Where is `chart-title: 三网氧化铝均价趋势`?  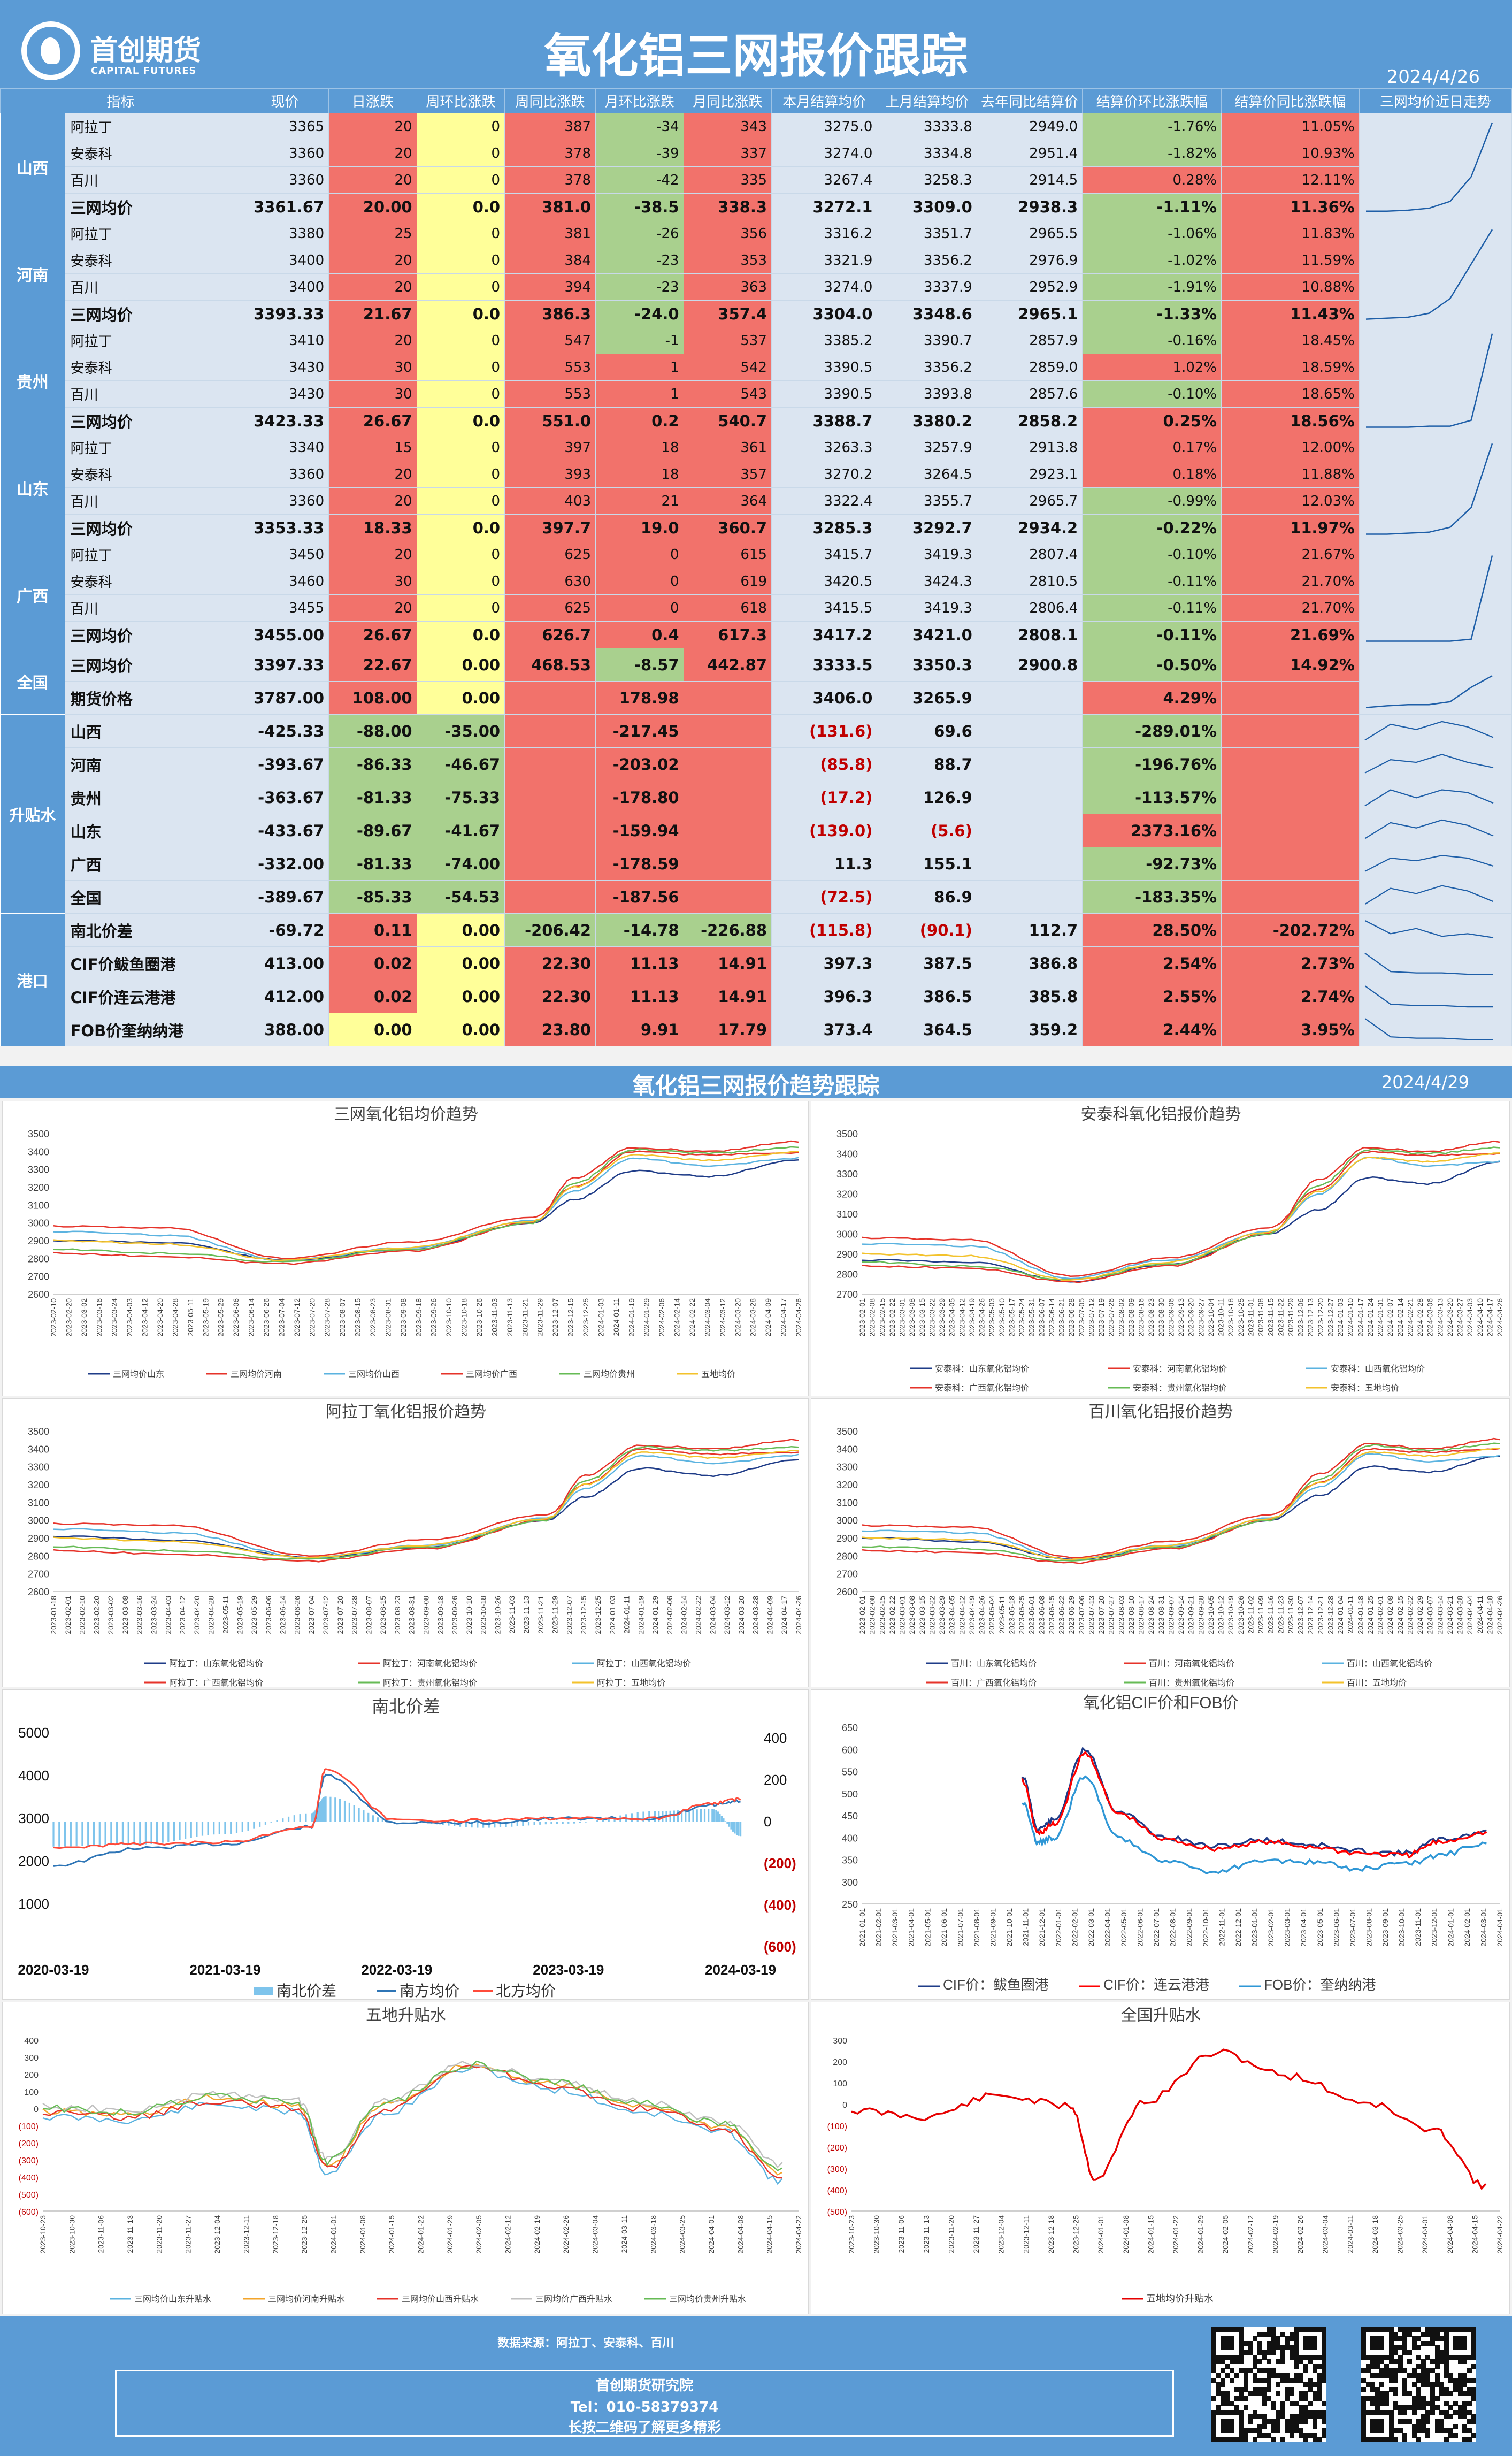
chart-title: 三网氧化铝均价趋势 is located at coordinates (406, 1115).